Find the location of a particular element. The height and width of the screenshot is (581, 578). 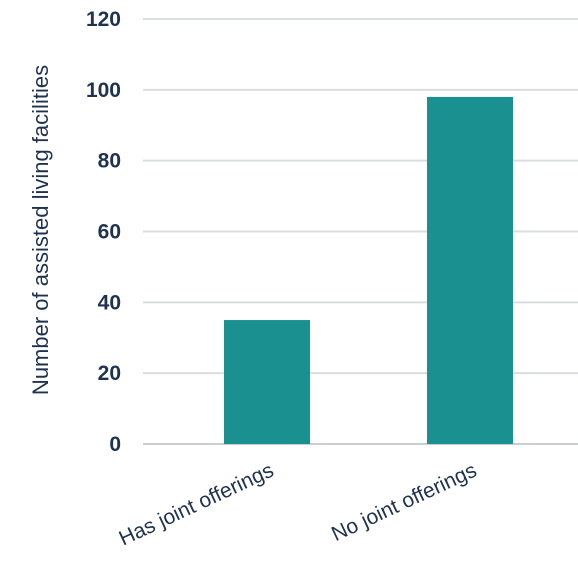

bar-no-joint-offerings is located at coordinates (470, 270).